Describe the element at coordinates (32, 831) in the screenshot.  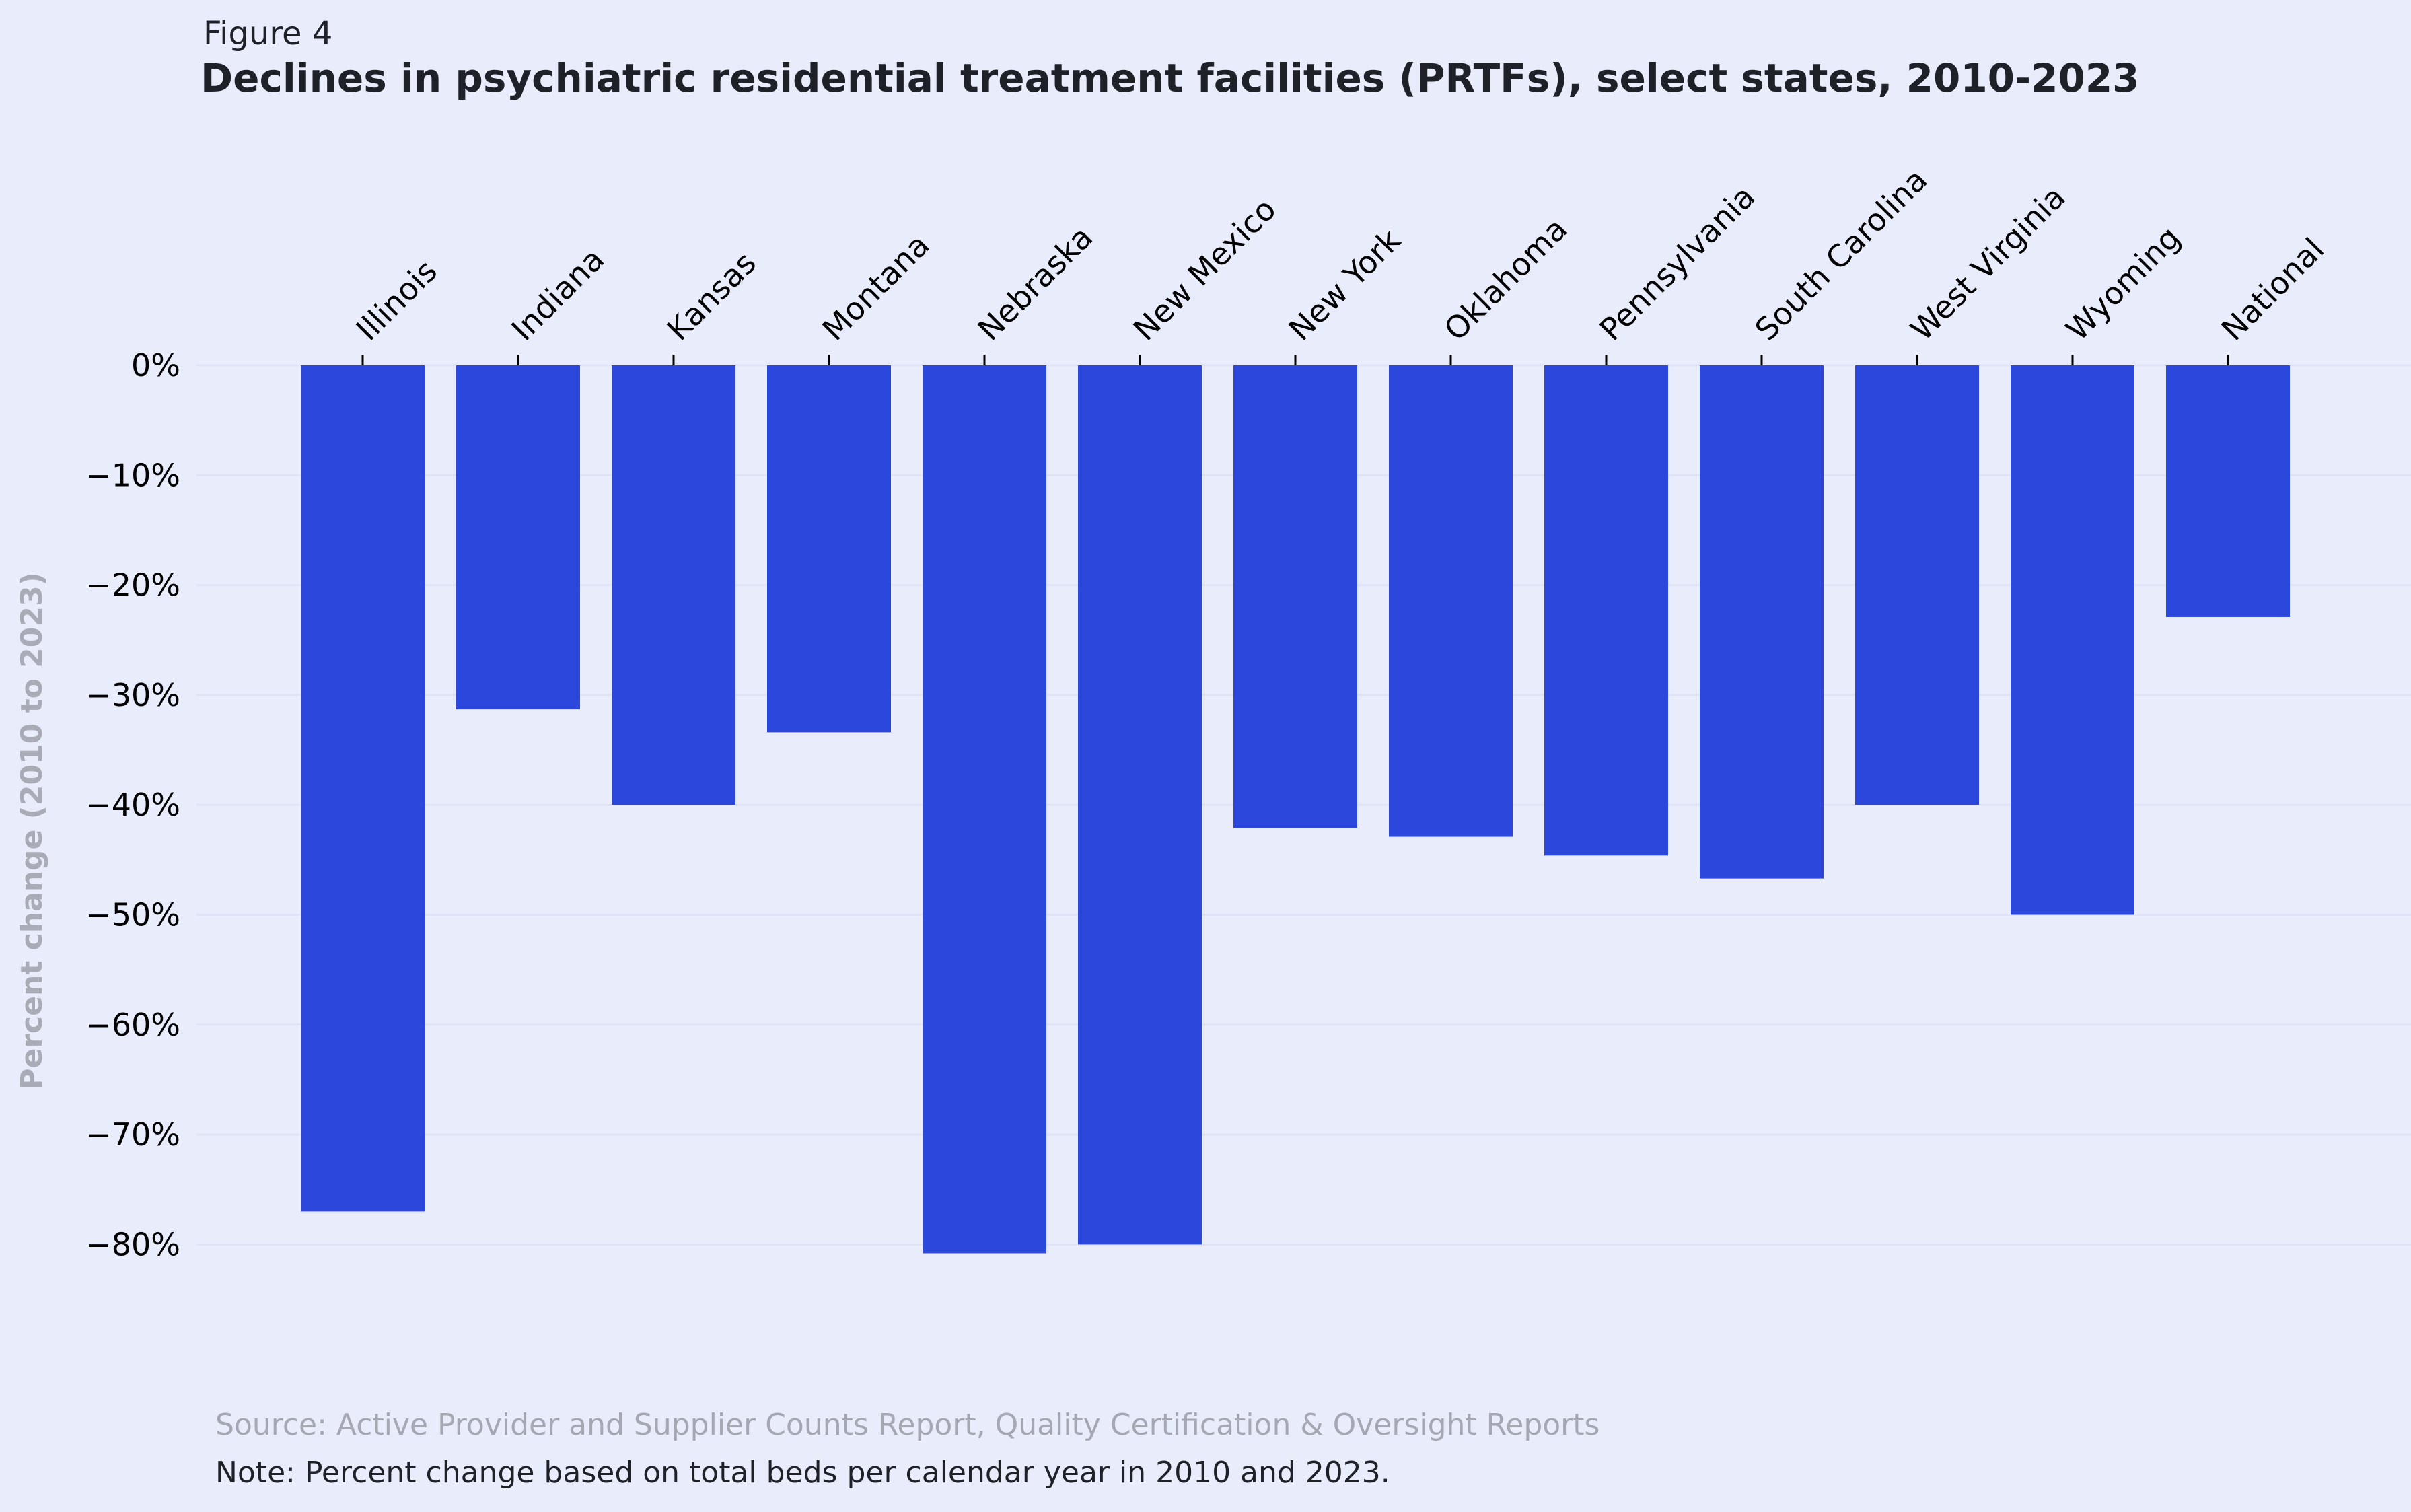
I see `y-axis-label: Percent change (2010 to 2023)` at that location.